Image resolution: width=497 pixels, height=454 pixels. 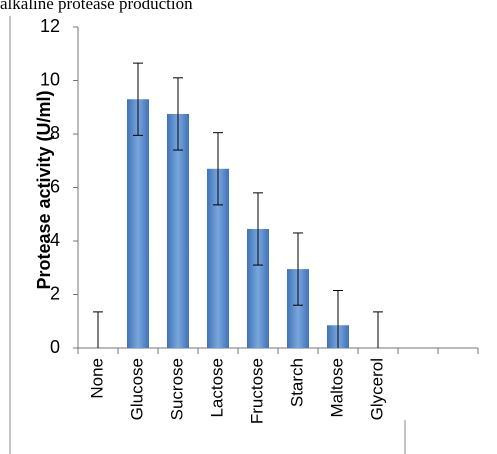 I want to click on y-tick-label: 0, so click(x=55, y=347).